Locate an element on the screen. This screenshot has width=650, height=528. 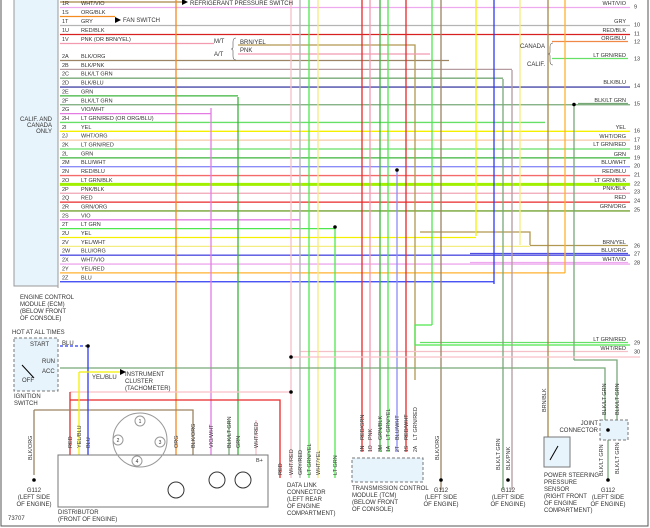
ps-sensor-wire-label: BRN/BLK is located at coordinates (545, 400).